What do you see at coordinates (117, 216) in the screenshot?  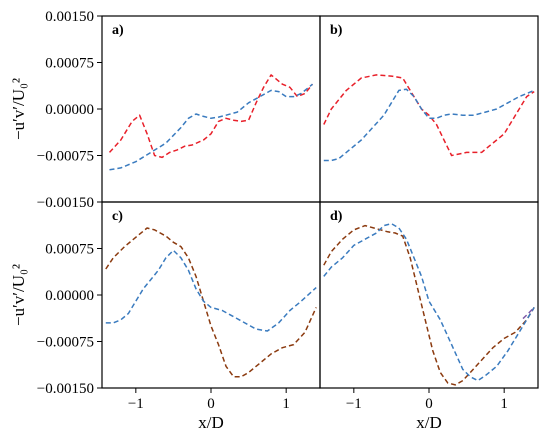 I see `panel-c-label: c)` at bounding box center [117, 216].